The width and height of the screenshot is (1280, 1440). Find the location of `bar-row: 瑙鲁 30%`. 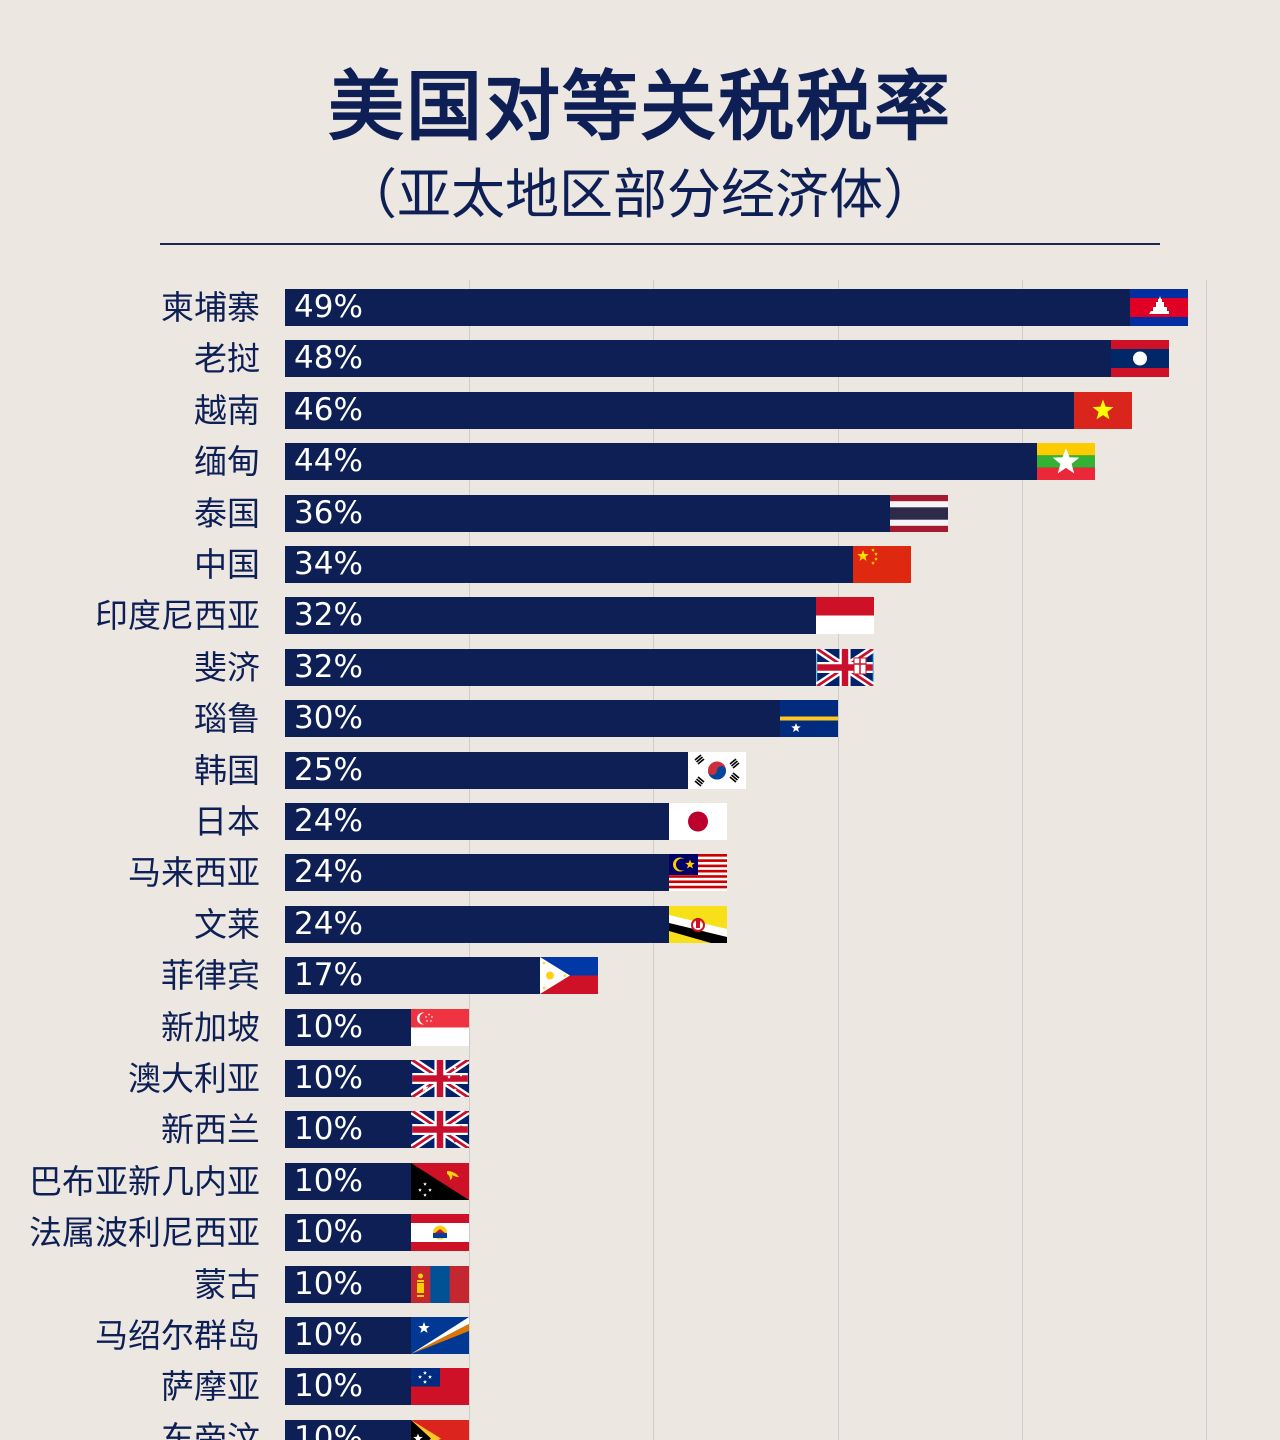

bar-row: 瑙鲁 30% is located at coordinates (640, 720).